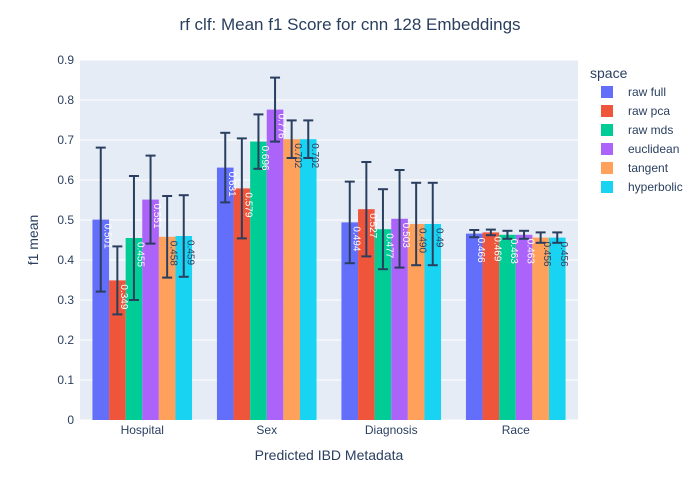 Image resolution: width=700 pixels, height=500 pixels. Describe the element at coordinates (647, 92) in the screenshot. I see `legend-entry: raw full` at that location.